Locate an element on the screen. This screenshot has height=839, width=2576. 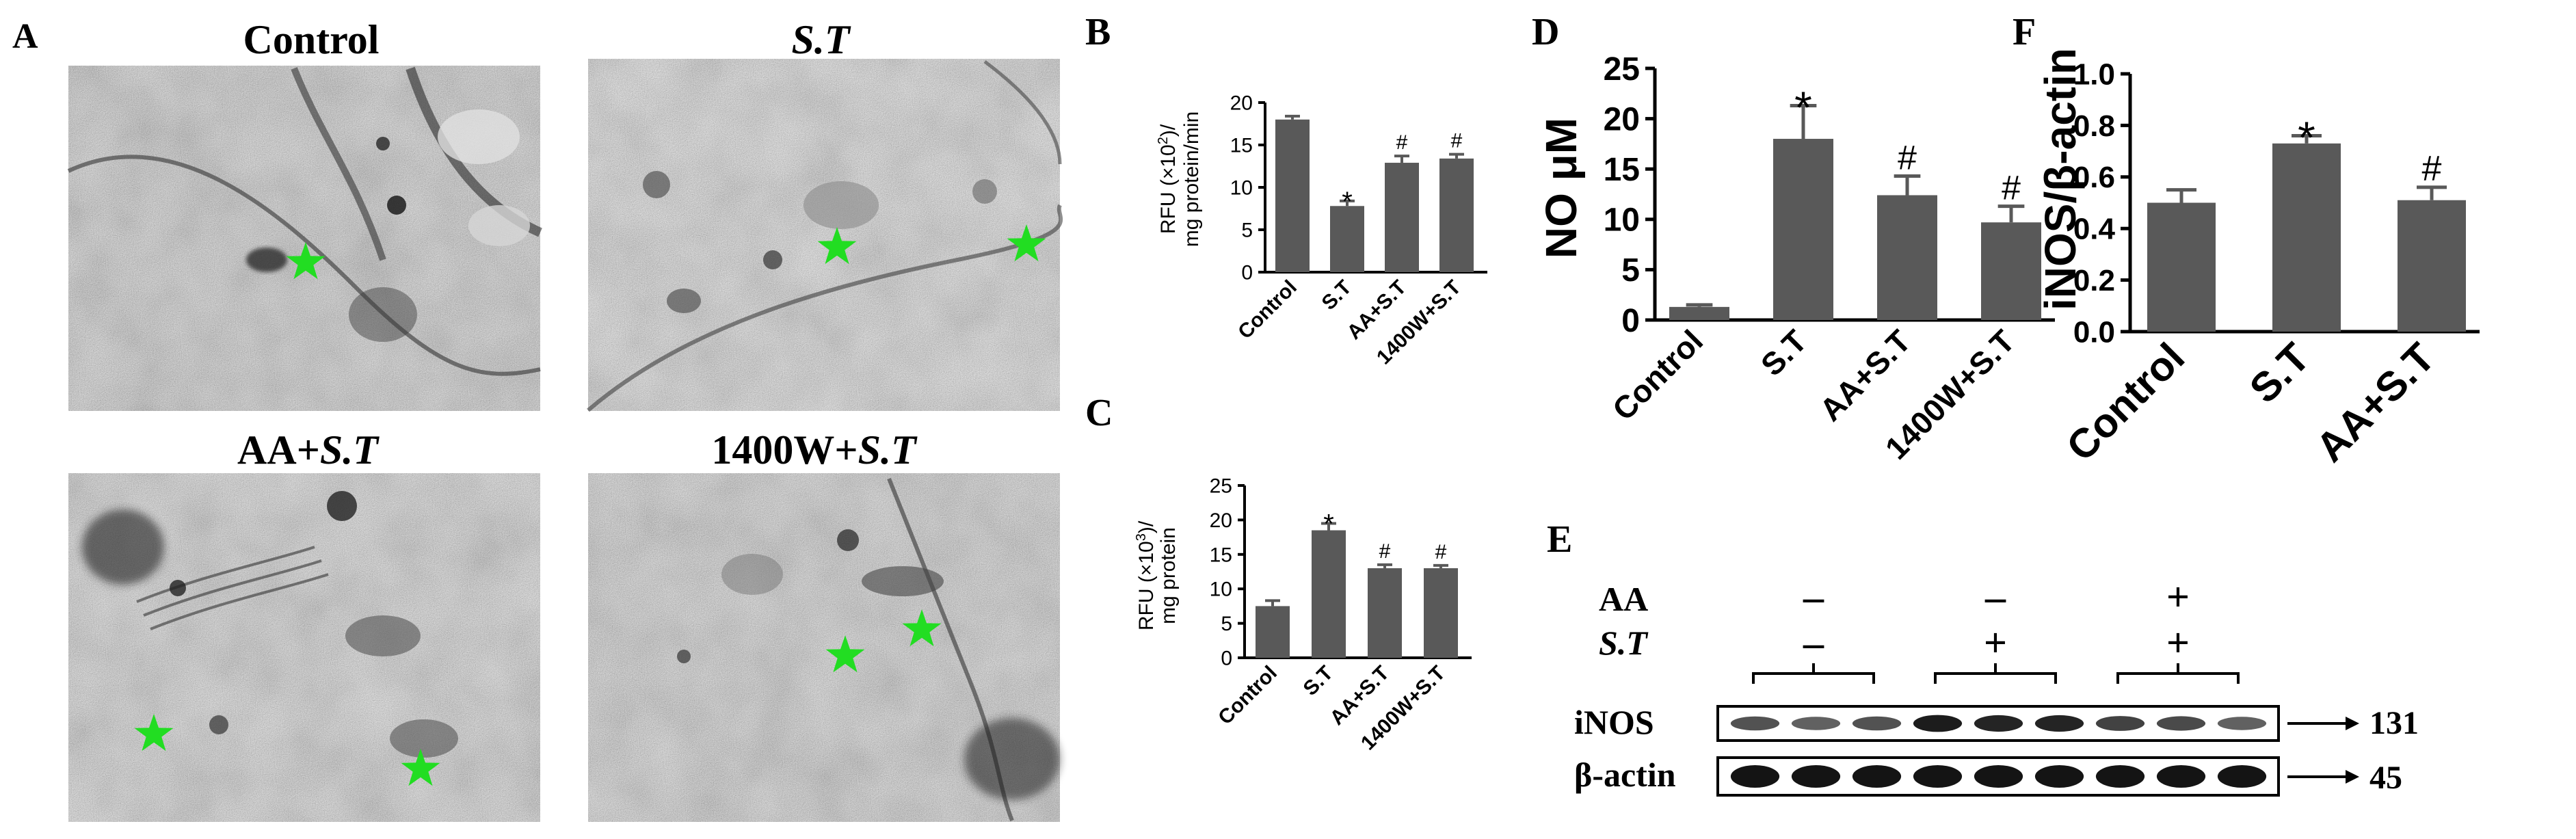
micrograph-control: Control is located at coordinates (304, 214).